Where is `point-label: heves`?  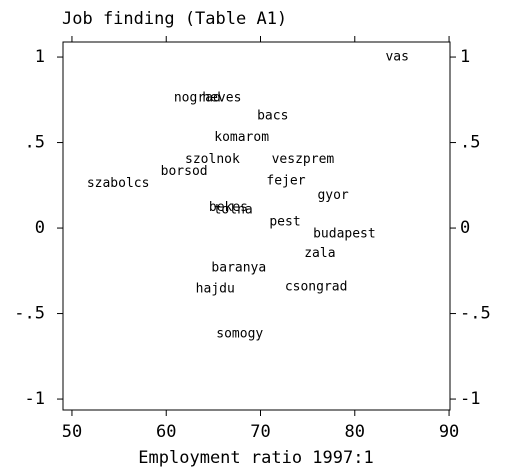 point-label: heves is located at coordinates (221, 98).